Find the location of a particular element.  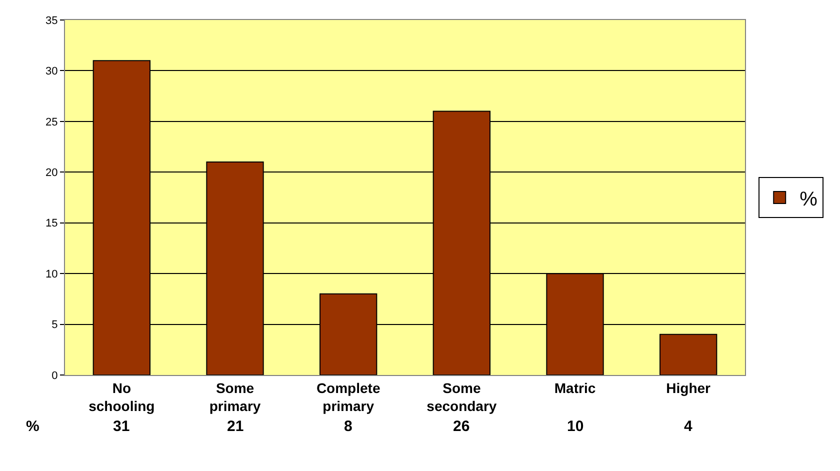

data-label: 8 is located at coordinates (348, 426).